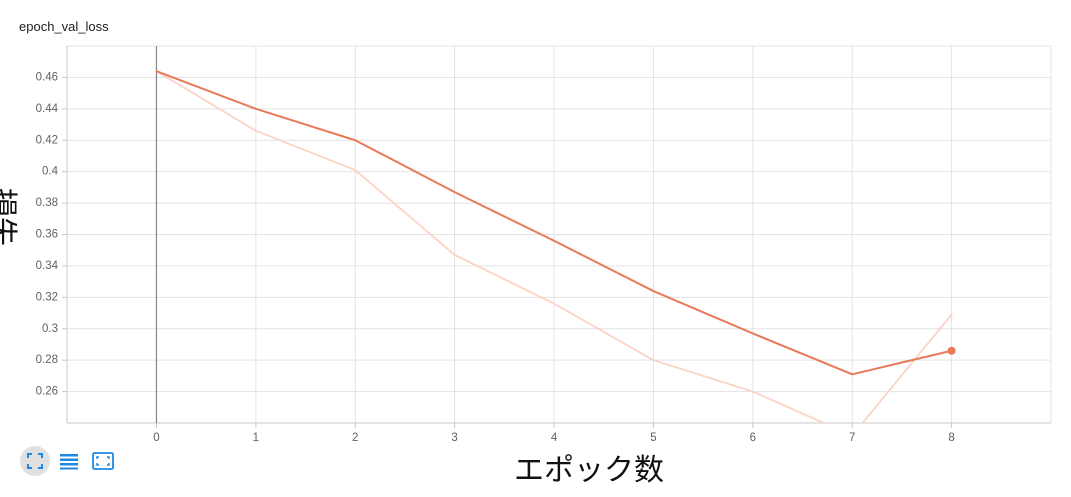 The height and width of the screenshot is (497, 1071). I want to click on y-tick-label: 0.32, so click(47, 297).